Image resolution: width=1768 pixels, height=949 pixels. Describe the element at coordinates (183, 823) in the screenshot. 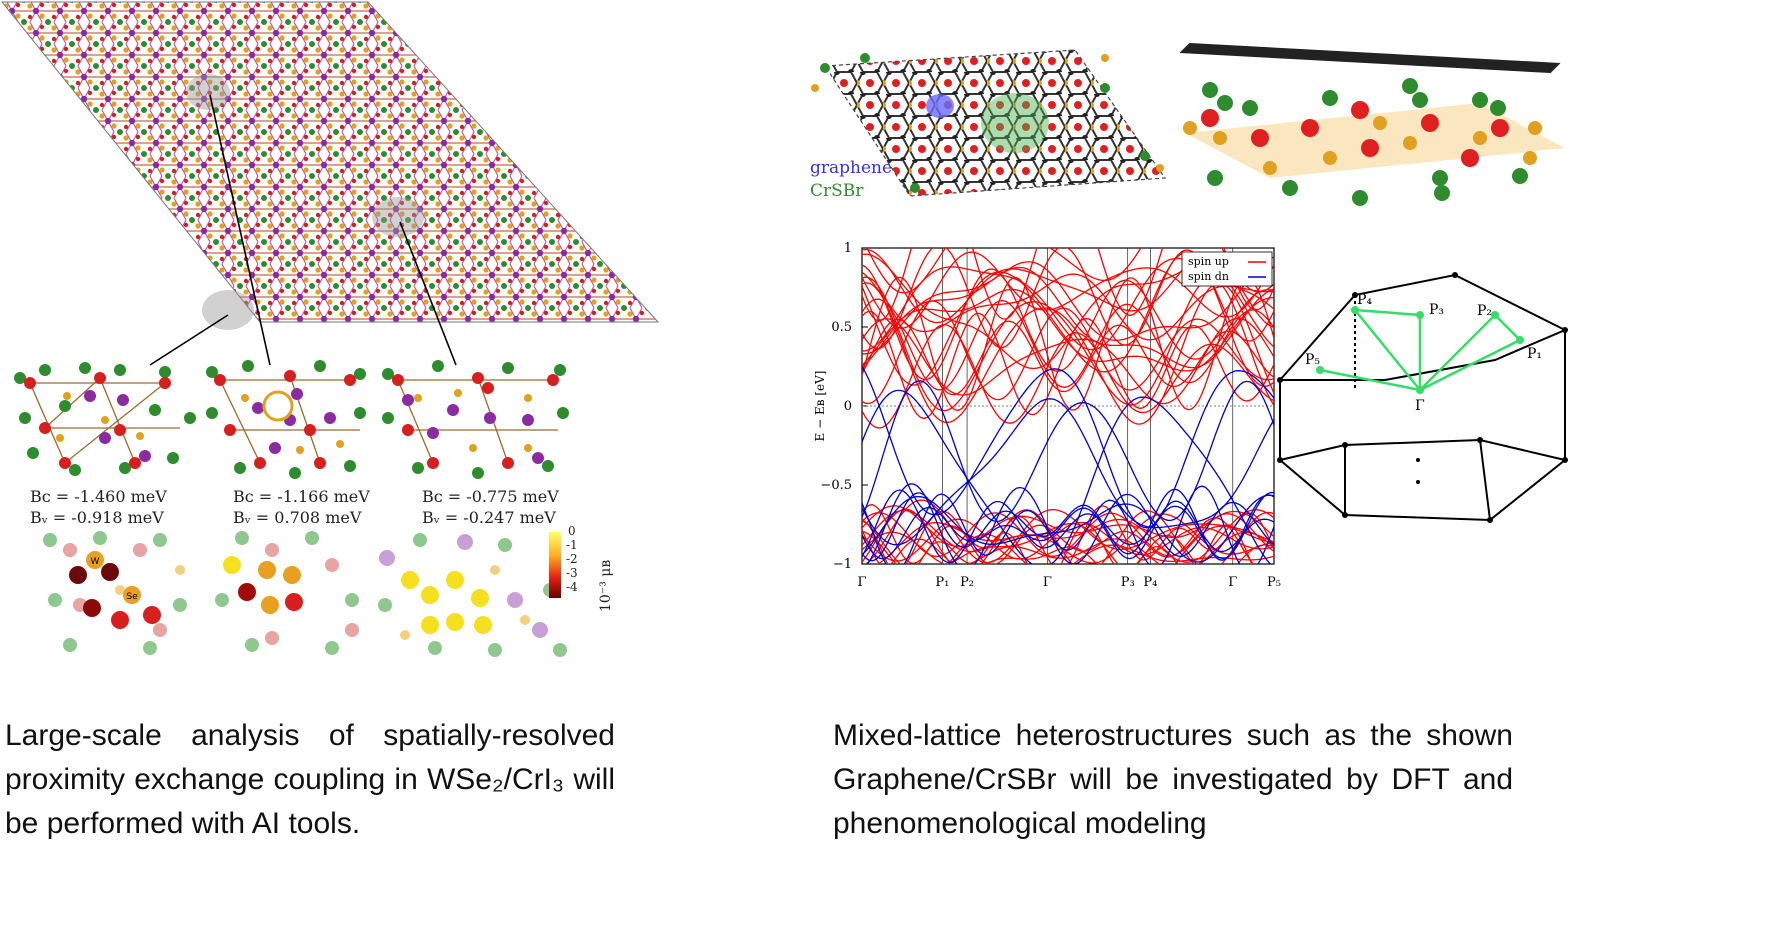

I see `caption-line: be performed with AI tools.` at that location.